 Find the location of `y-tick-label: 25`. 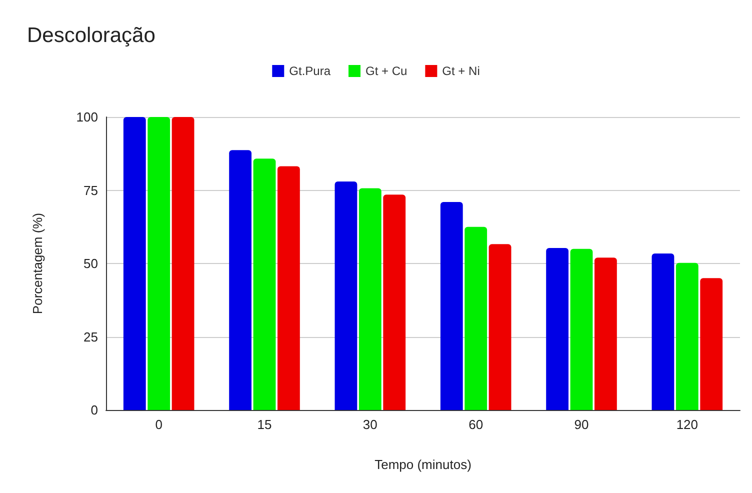

y-tick-label: 25 is located at coordinates (91, 336).